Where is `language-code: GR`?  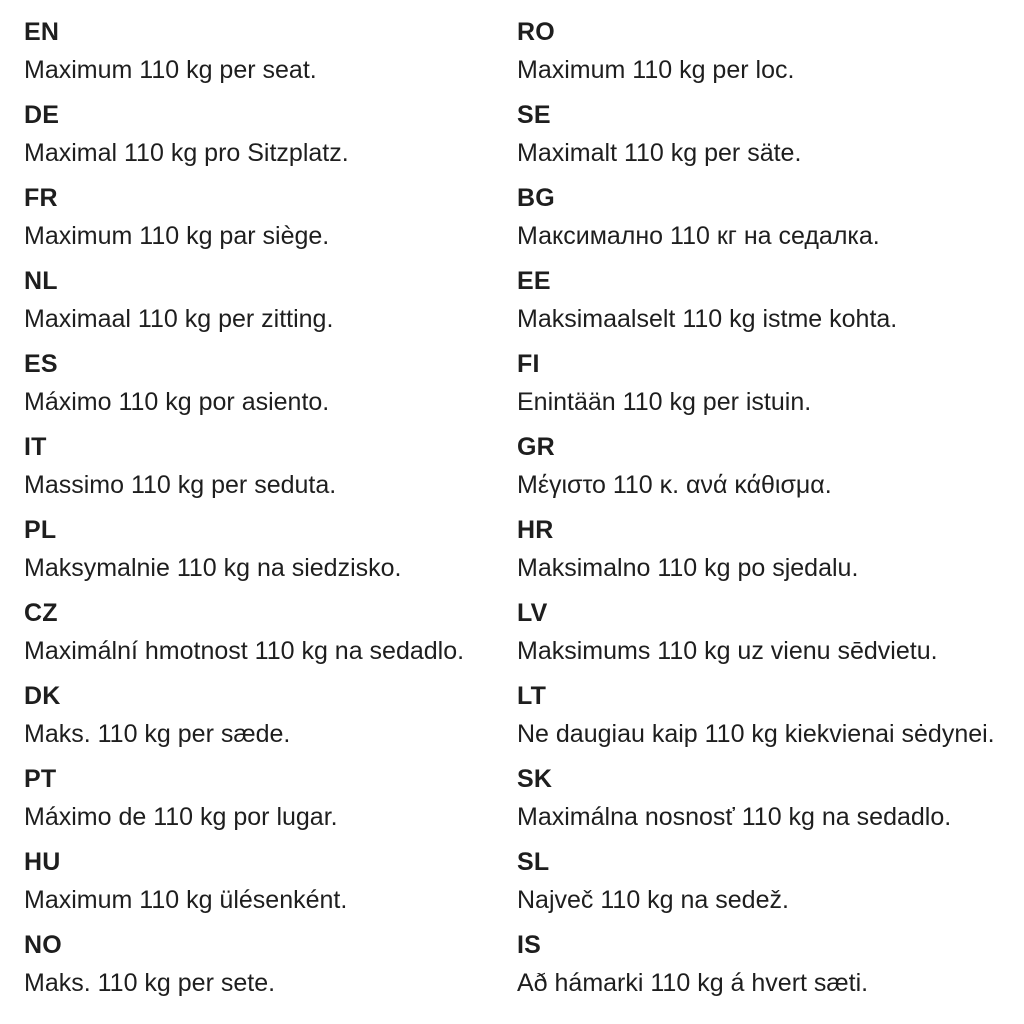 language-code: GR is located at coordinates (536, 447).